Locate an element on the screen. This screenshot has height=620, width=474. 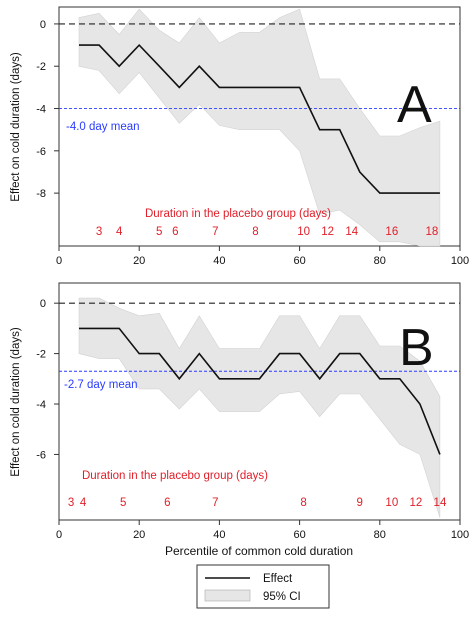
panel-a-x-tick-label: 0 is located at coordinates (59, 261).